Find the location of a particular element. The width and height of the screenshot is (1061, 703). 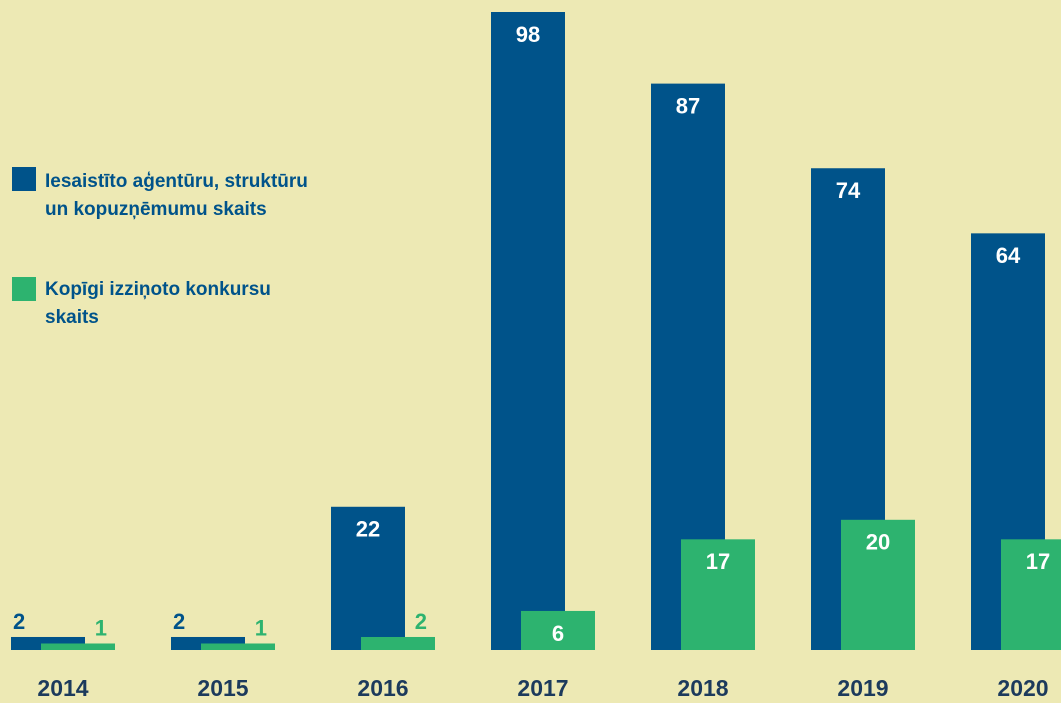

x-tick-label: 2014 is located at coordinates (62, 688).